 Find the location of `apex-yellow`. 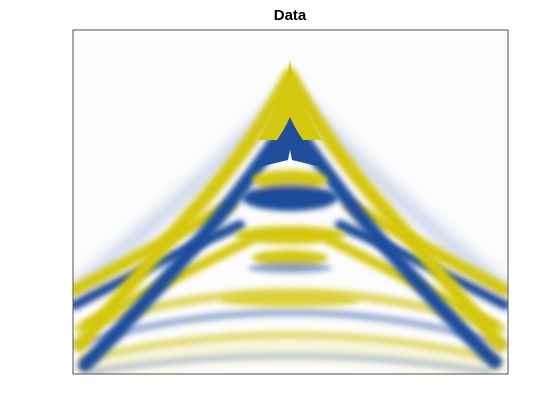

apex-yellow is located at coordinates (290, 100).